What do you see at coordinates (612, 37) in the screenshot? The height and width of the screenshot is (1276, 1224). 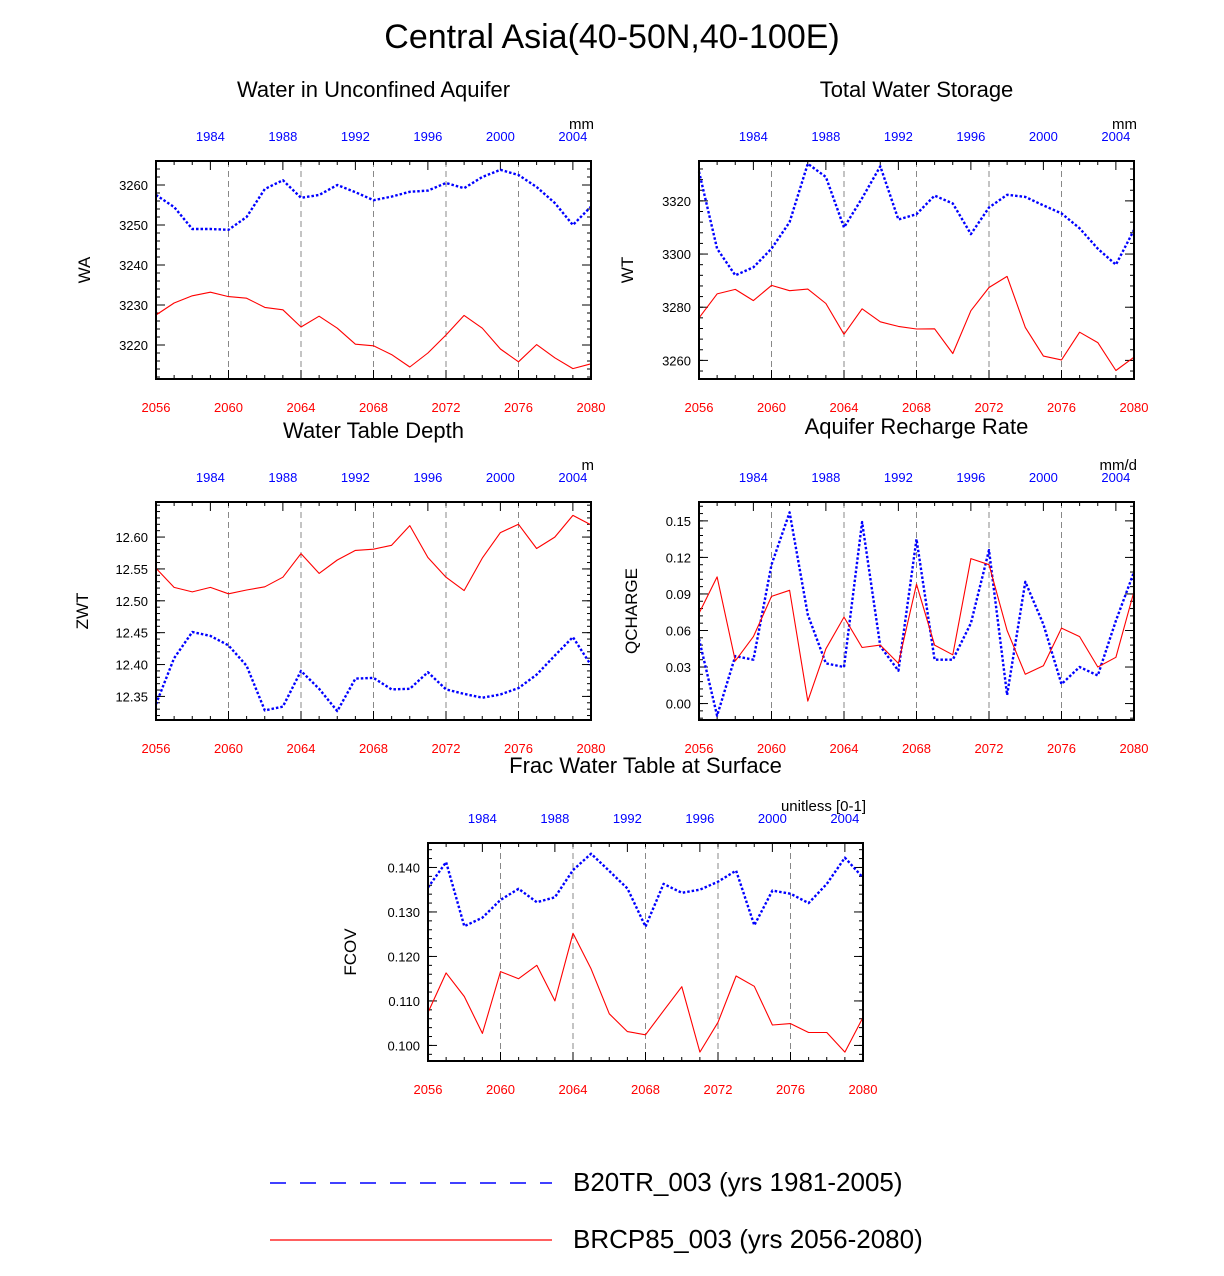 I see `page-title: Central Asia(40-50N,40-100E)` at bounding box center [612, 37].